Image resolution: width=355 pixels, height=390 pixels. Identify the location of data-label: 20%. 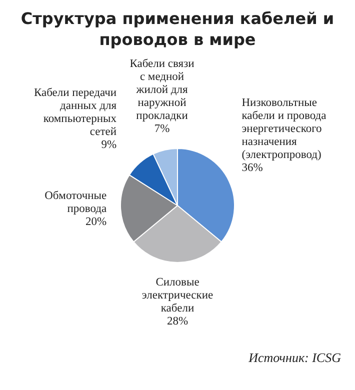
(97, 222).